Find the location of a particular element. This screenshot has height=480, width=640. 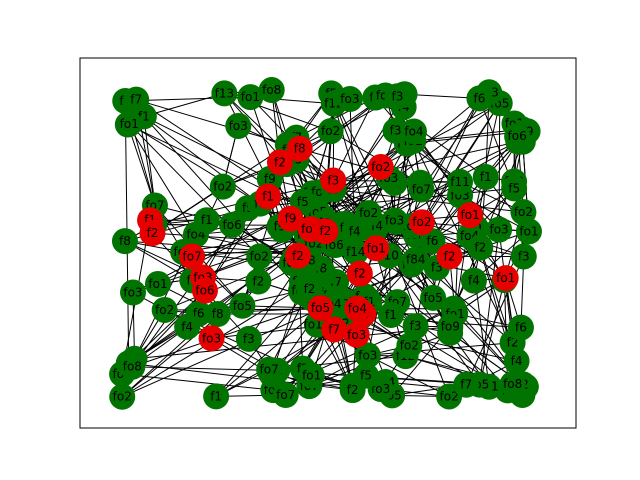

node-label: f6 is located at coordinates (479, 98).